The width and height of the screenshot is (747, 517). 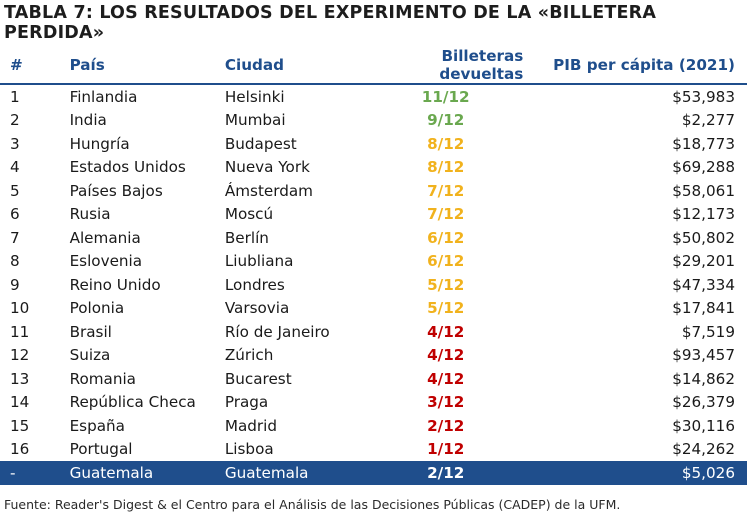 What do you see at coordinates (291, 66) in the screenshot?
I see `col-header-city: Ciudad` at bounding box center [291, 66].